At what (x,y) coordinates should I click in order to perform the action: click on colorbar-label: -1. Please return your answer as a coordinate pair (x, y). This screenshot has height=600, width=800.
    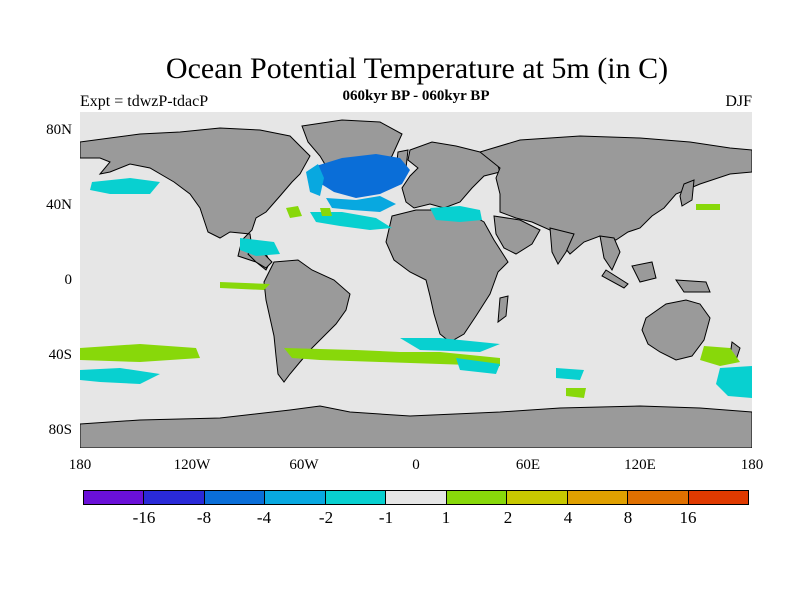
    Looking at the image, I should click on (386, 517).